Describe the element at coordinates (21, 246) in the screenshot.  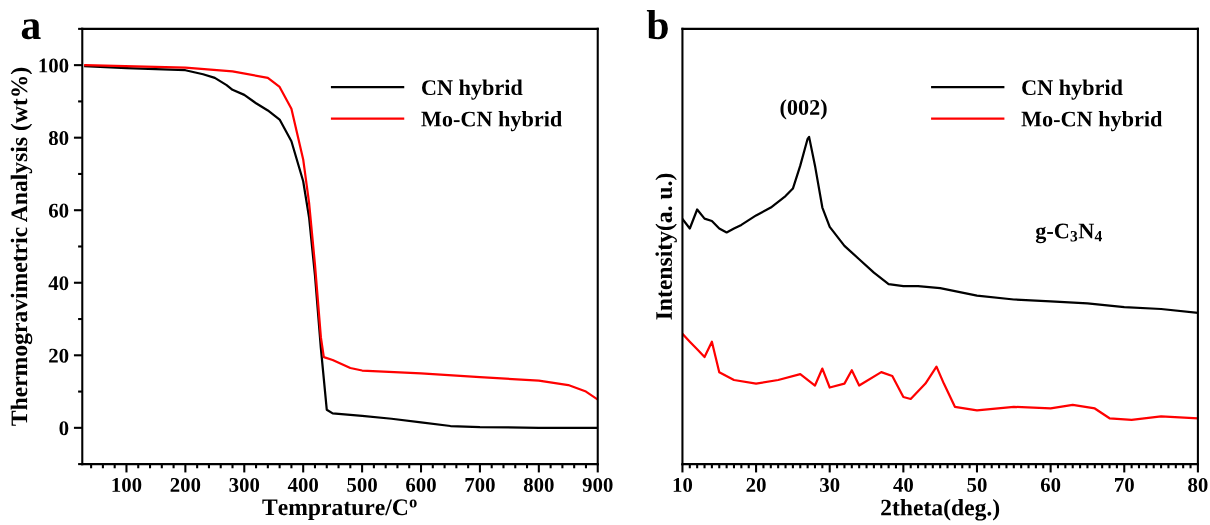
I see `y-axis-title: Thermogravimetric Analysis (wt%)` at that location.